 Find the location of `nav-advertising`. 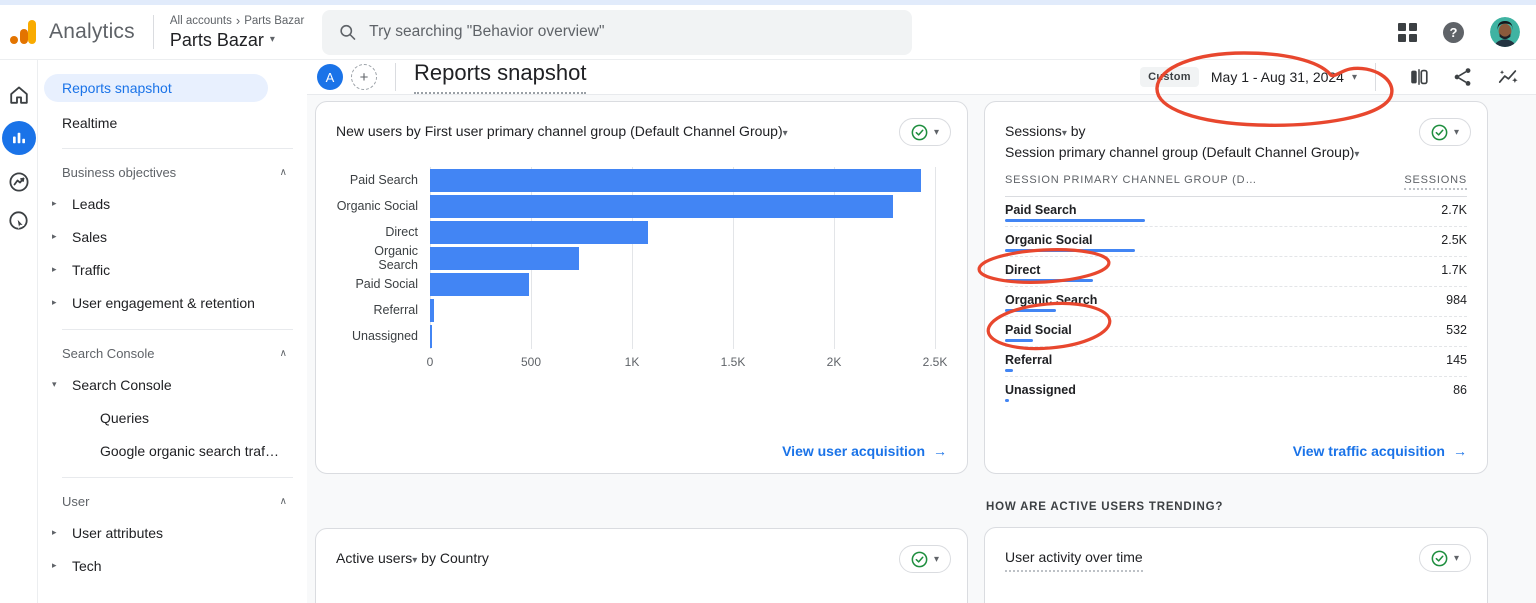

nav-advertising is located at coordinates (19, 221).